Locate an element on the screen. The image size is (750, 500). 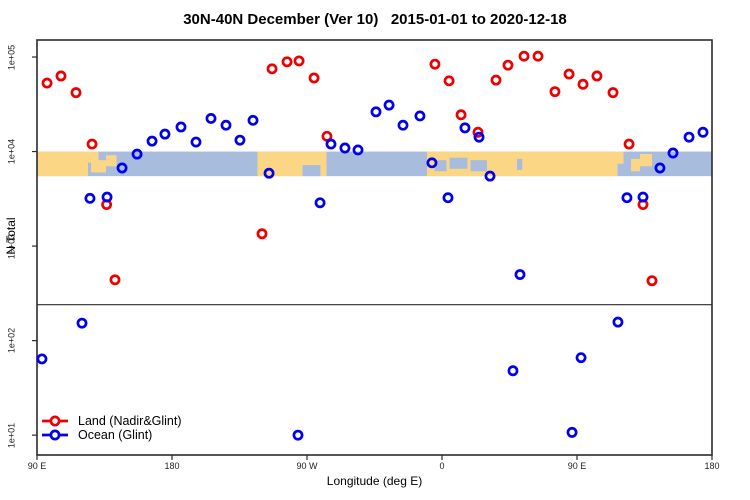
legend-item-land: Land (Nadir&Glint) is located at coordinates (111, 421).